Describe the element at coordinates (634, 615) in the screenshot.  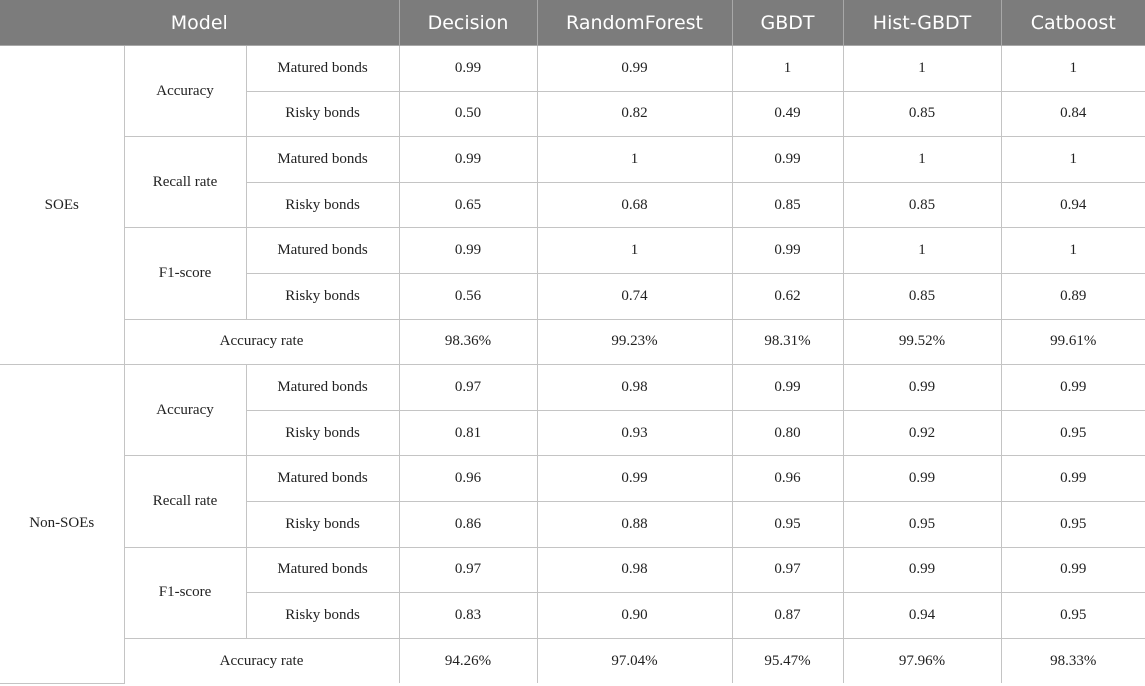
I see `value-cell: 0.90` at that location.